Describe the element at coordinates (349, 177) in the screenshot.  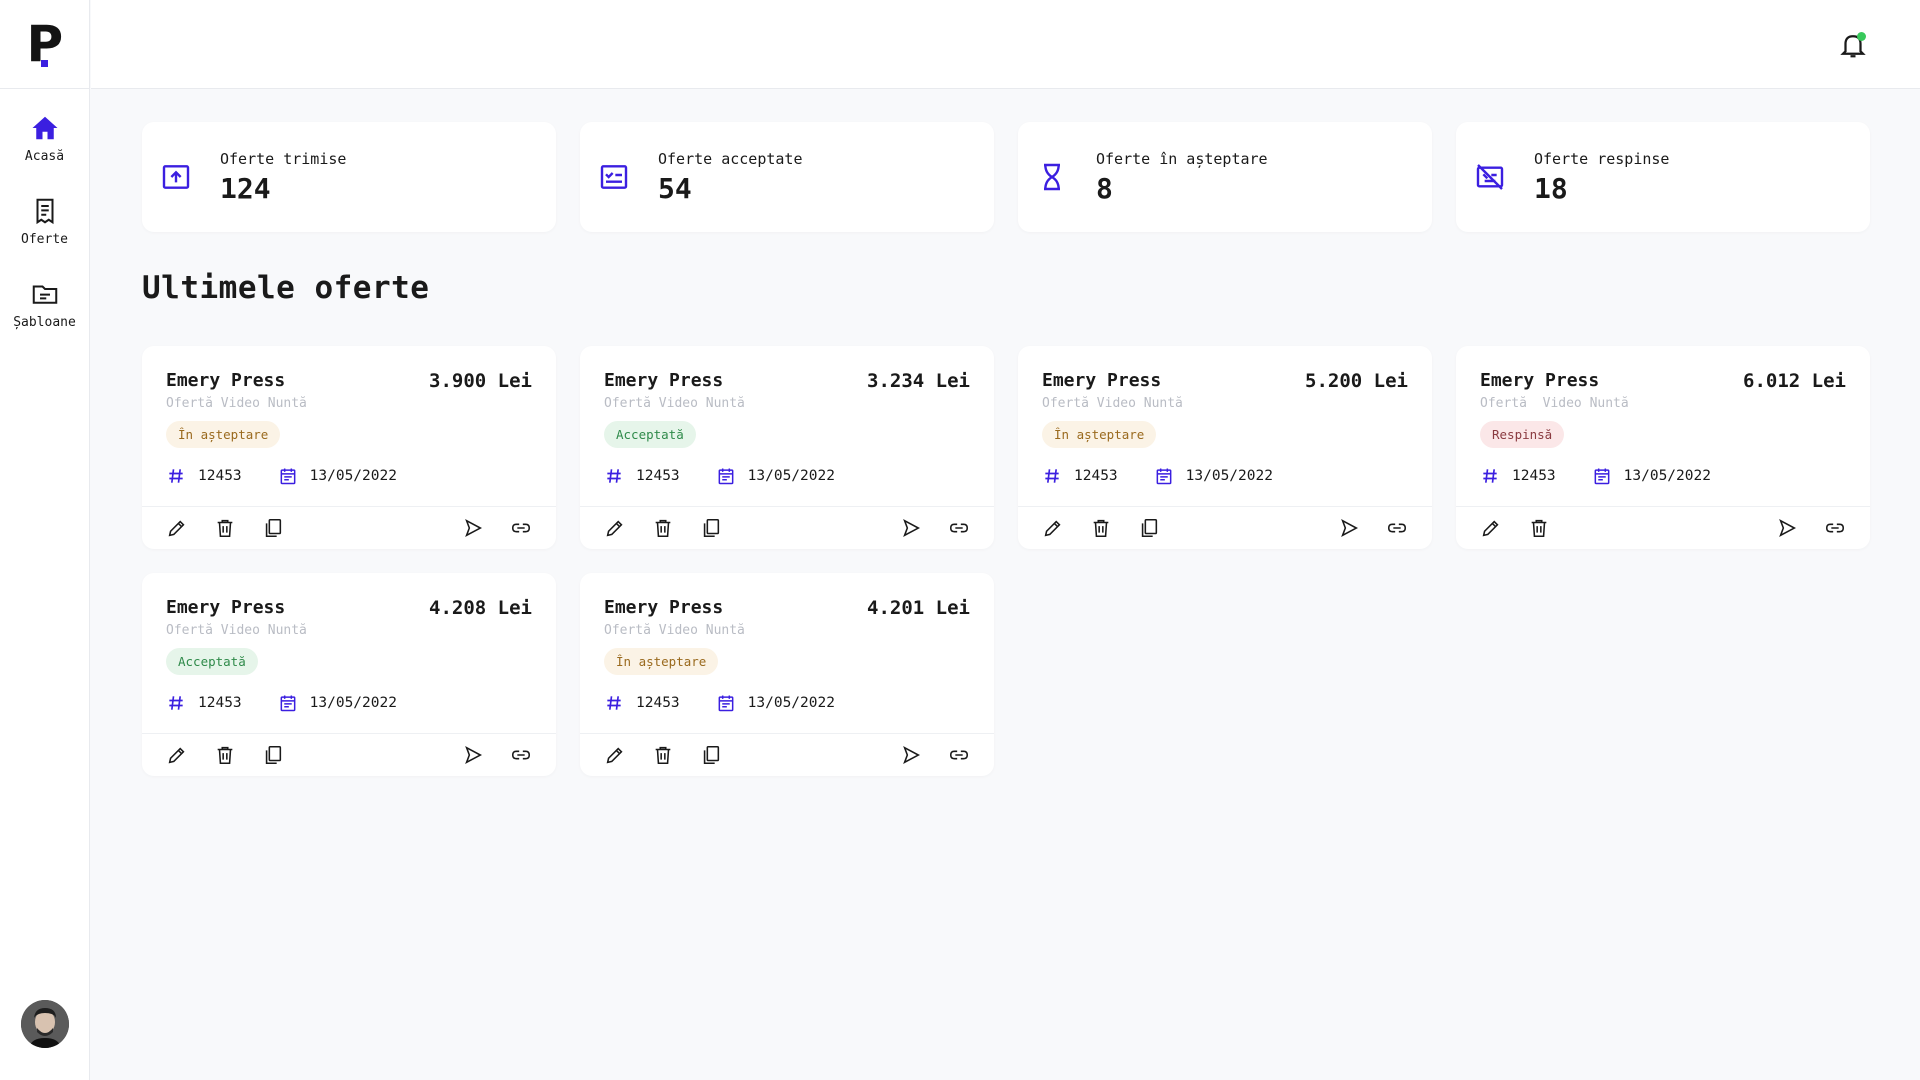
I see `stat-card-sent: Oferte trimise 124` at that location.